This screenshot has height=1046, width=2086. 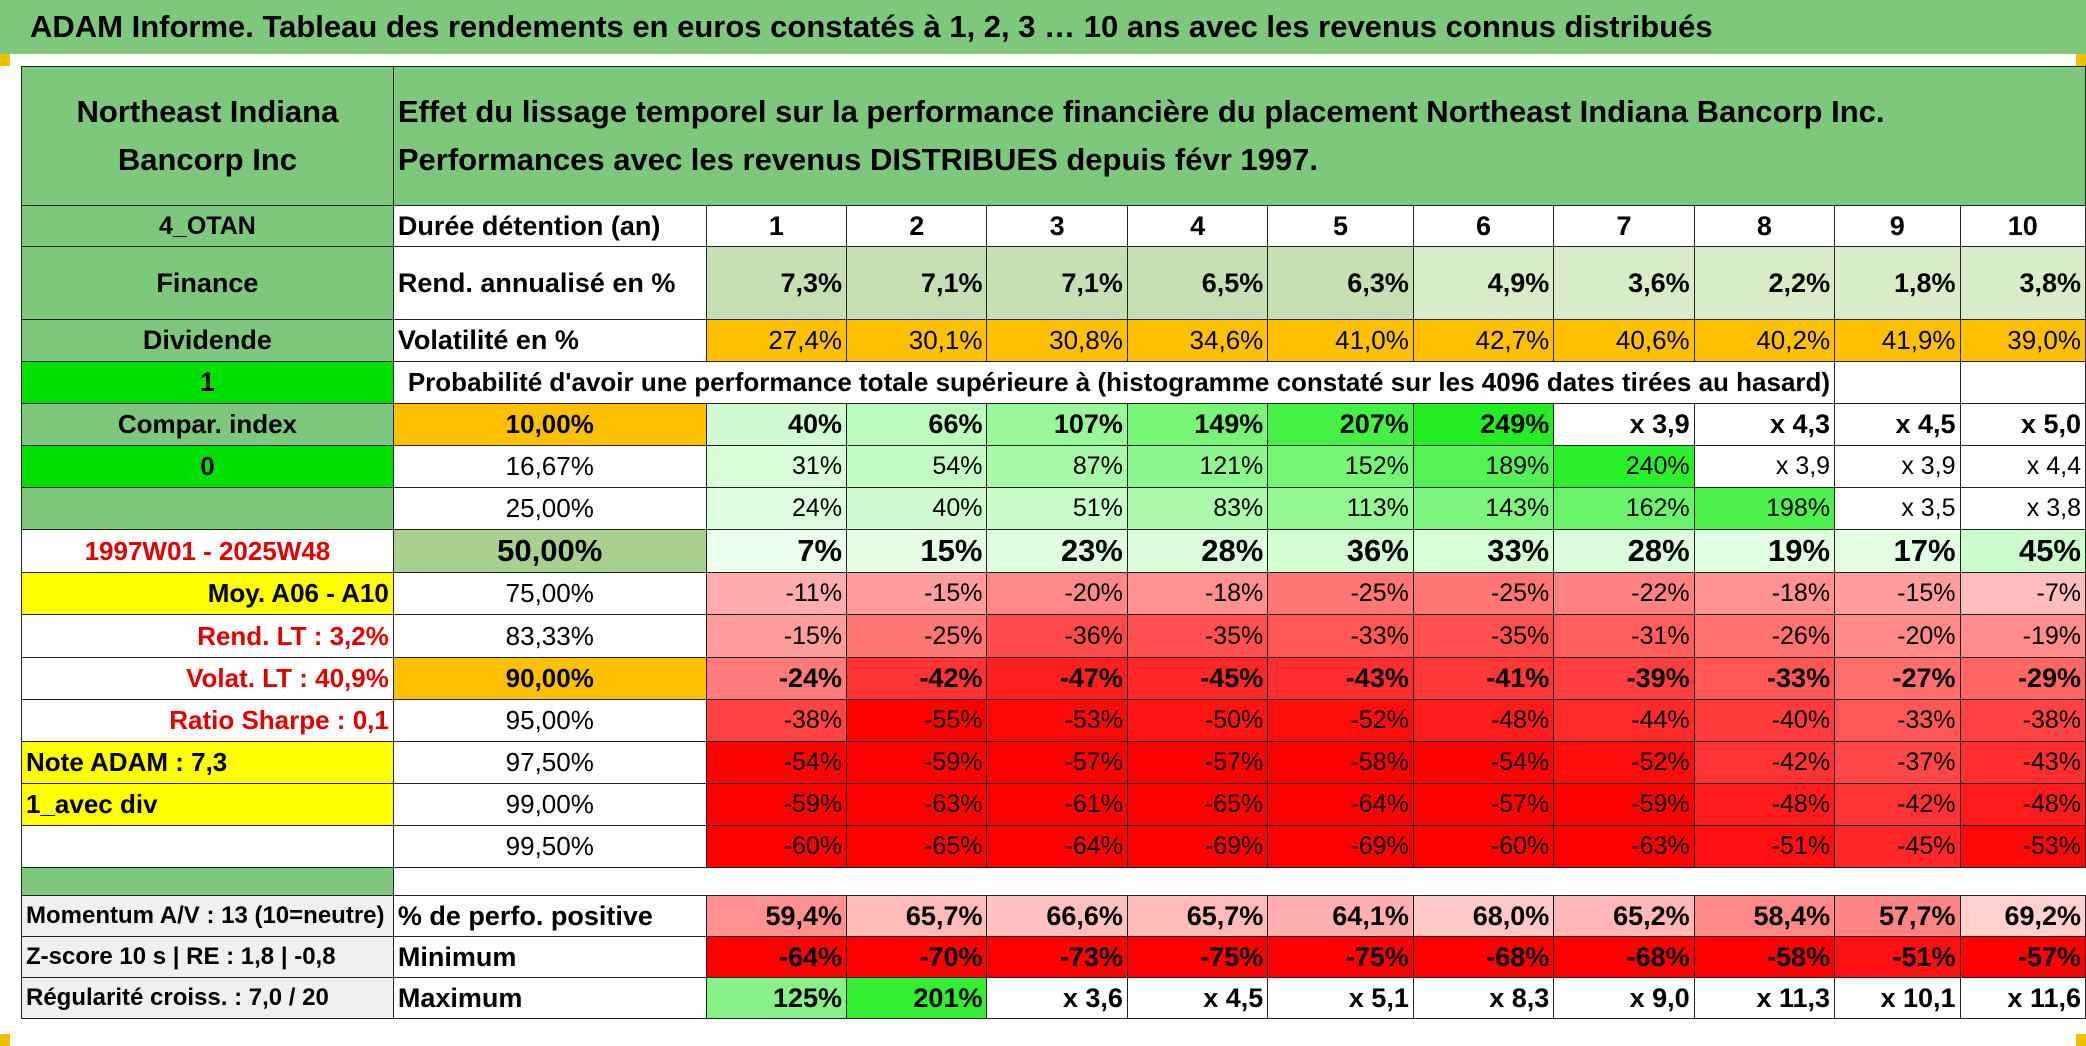 What do you see at coordinates (549, 424) in the screenshot?
I see `probability-level: 10,00%` at bounding box center [549, 424].